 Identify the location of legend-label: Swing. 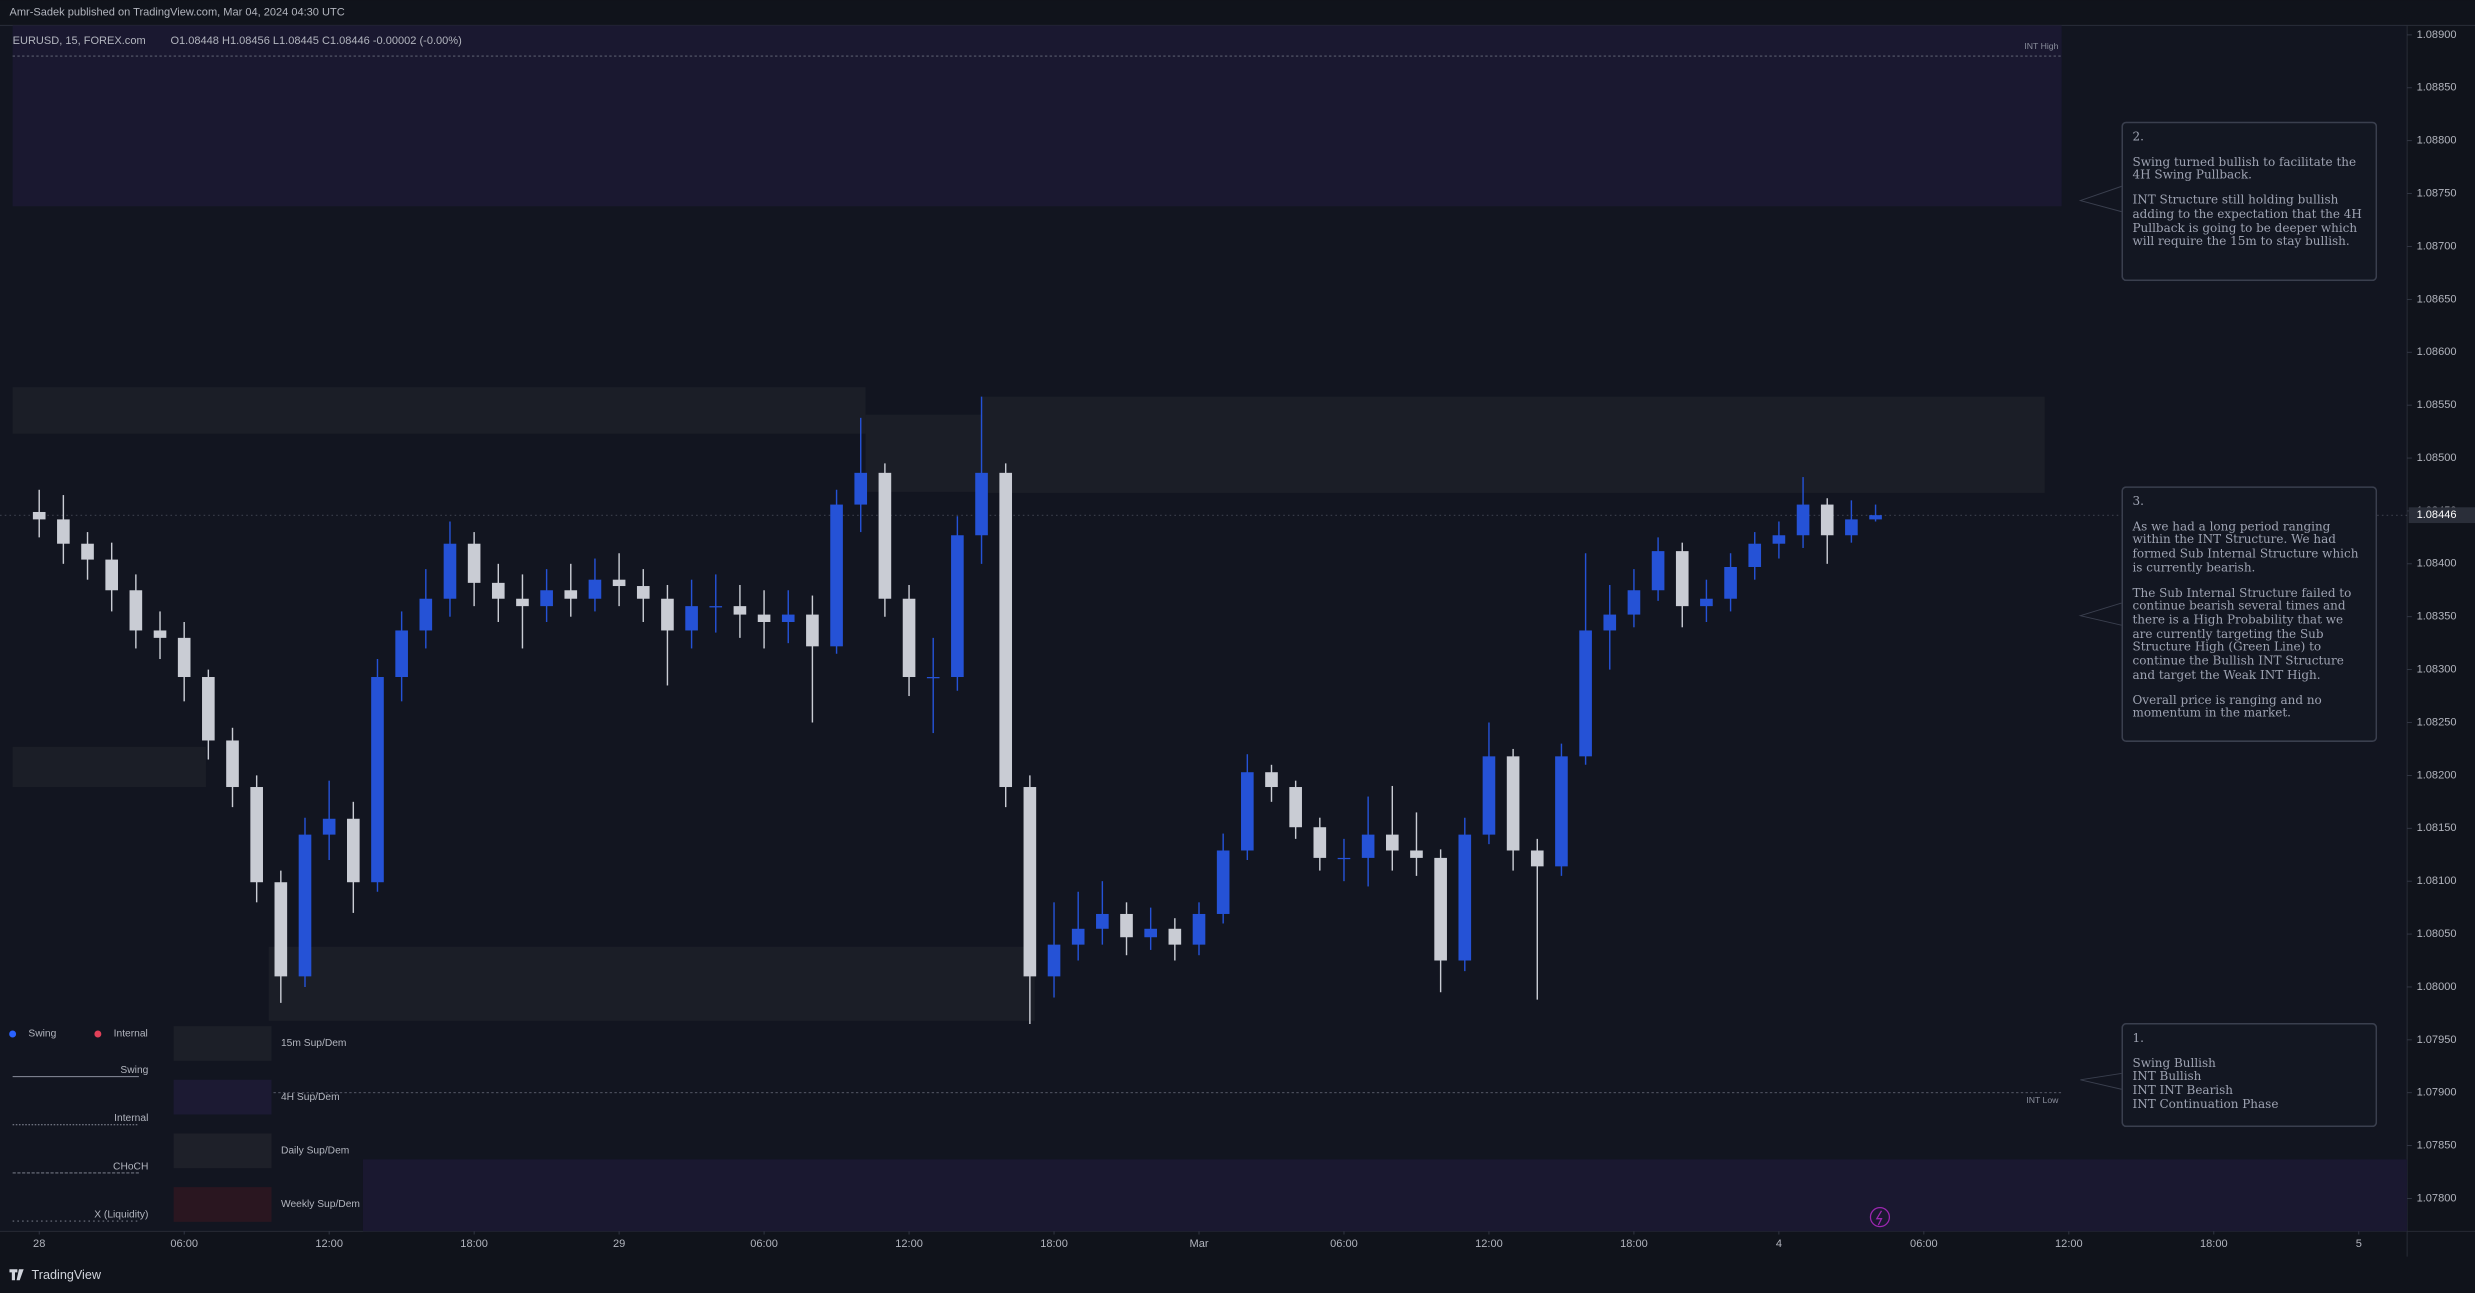
(42, 1034).